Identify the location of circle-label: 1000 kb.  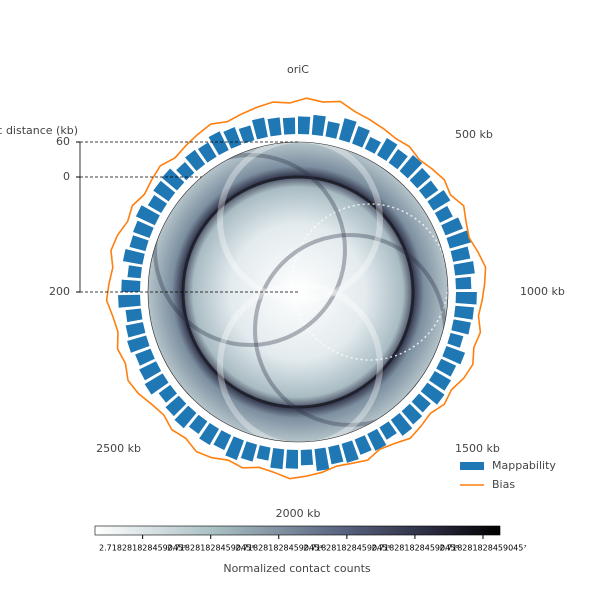
(542, 291).